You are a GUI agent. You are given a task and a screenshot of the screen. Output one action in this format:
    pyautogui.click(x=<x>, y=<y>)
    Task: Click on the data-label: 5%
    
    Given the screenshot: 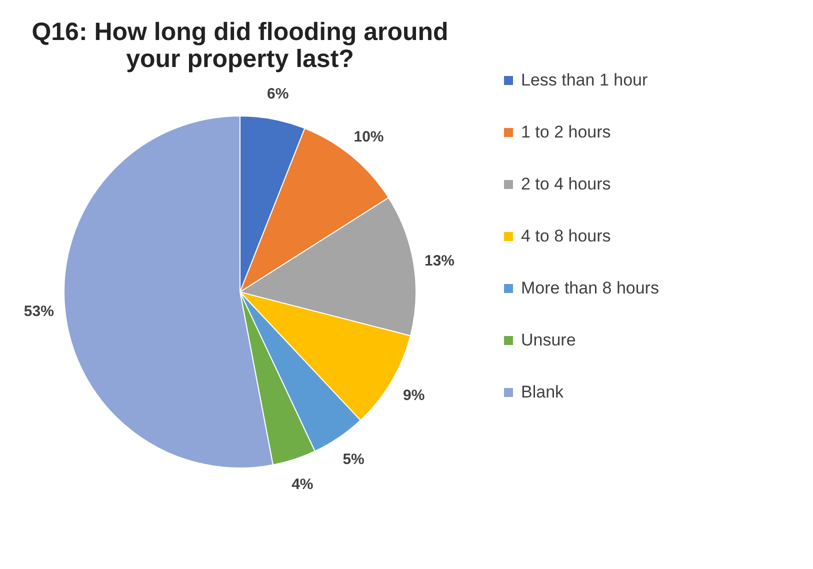 What is the action you would take?
    pyautogui.click(x=353, y=459)
    